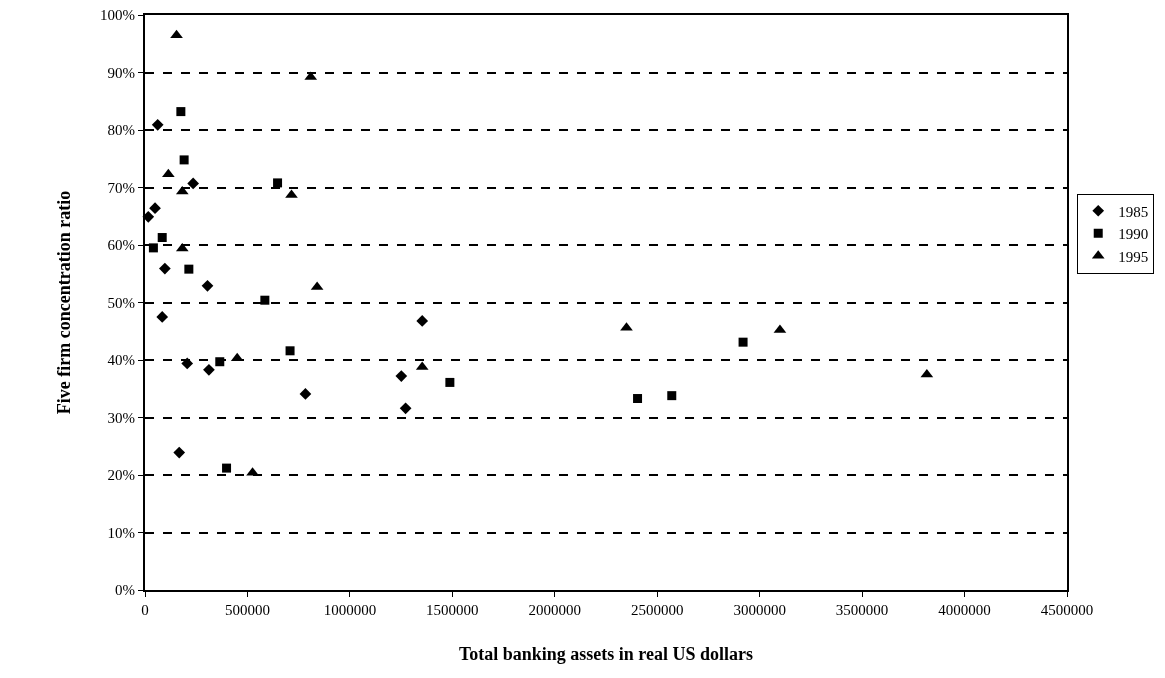  What do you see at coordinates (1133, 234) in the screenshot?
I see `legend-label: 1990` at bounding box center [1133, 234].